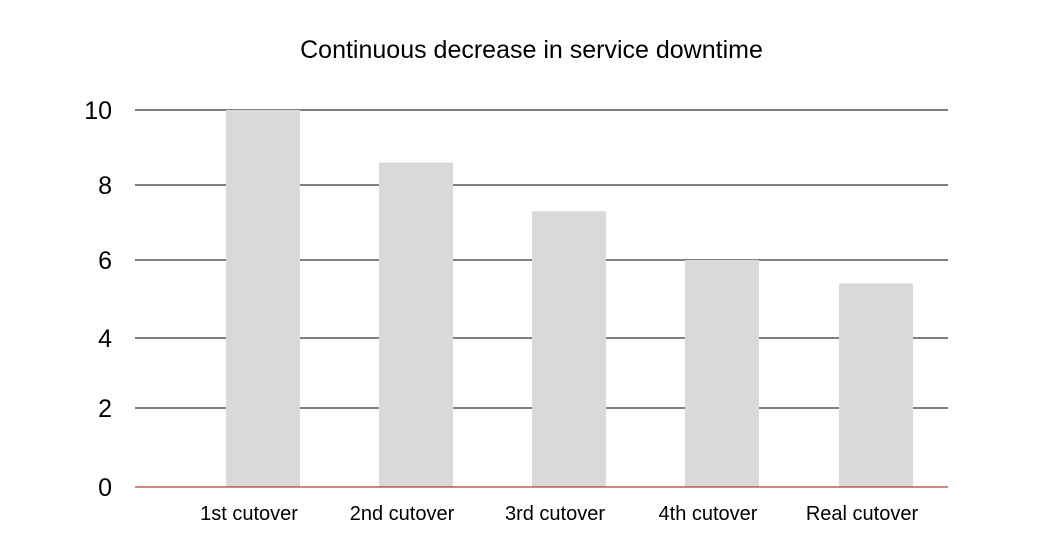 The width and height of the screenshot is (1037, 555). What do you see at coordinates (263, 298) in the screenshot?
I see `bar-1st-cutover` at bounding box center [263, 298].